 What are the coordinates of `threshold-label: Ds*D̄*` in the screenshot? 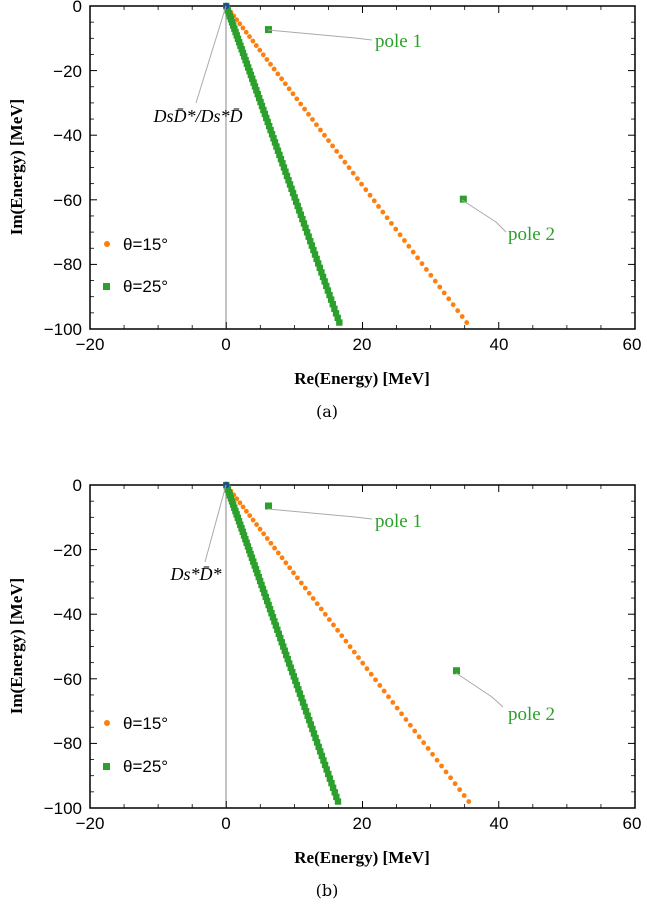 It's located at (195, 574).